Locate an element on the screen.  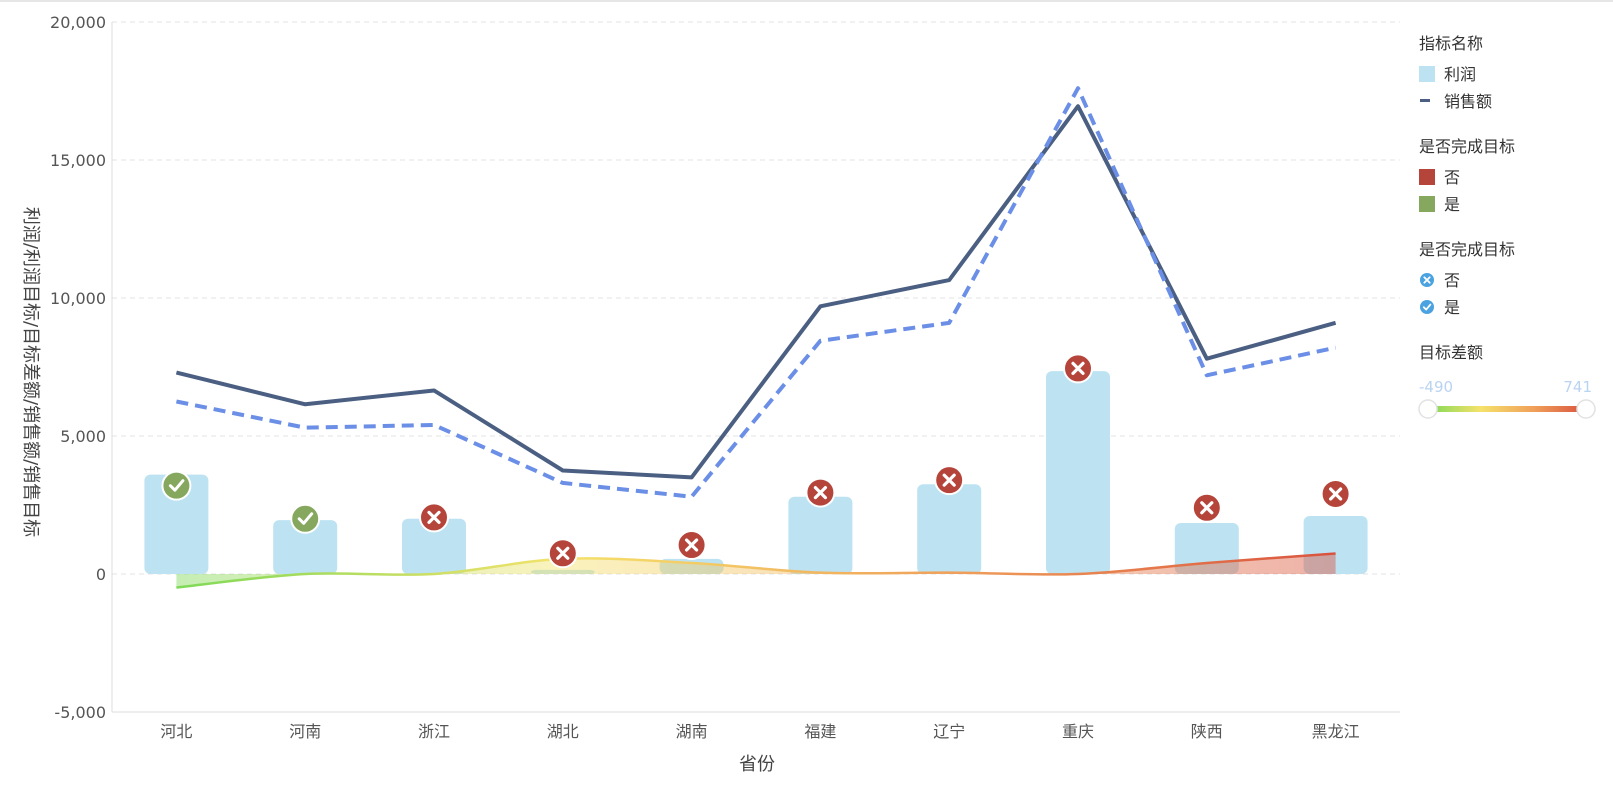
legend-title-metric: 指标名称 is located at coordinates (1451, 43).